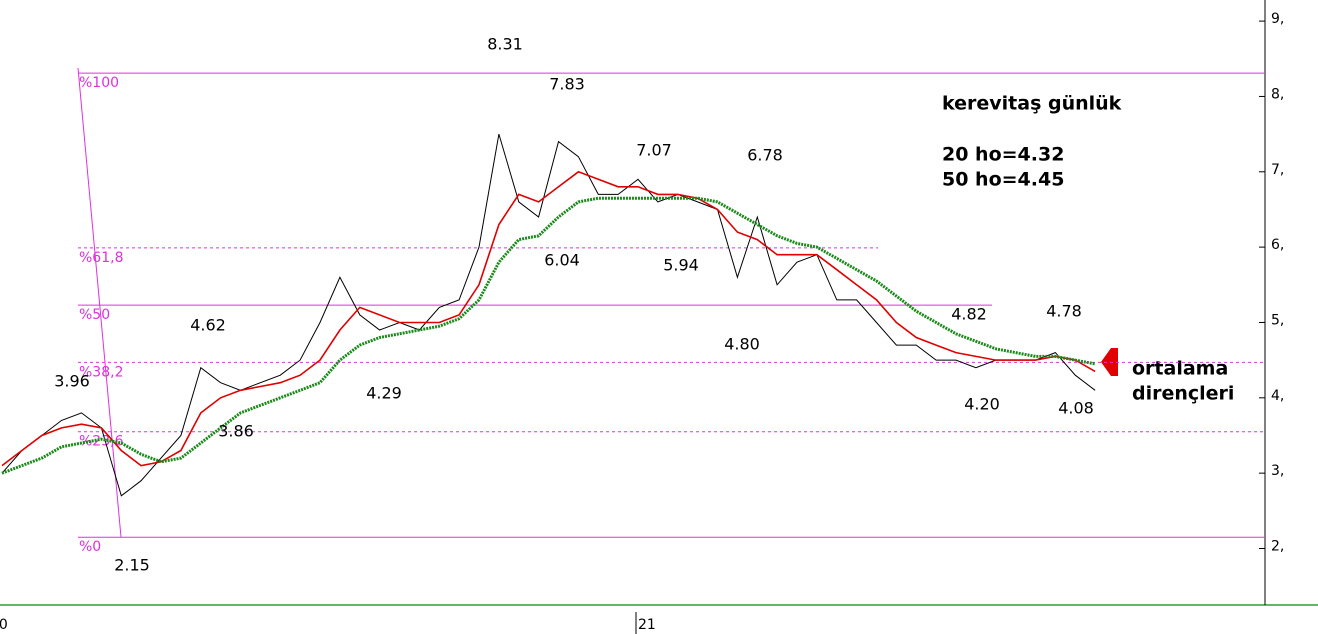 This screenshot has width=1318, height=634. Describe the element at coordinates (101, 258) in the screenshot. I see `fib-label: %61,8` at that location.